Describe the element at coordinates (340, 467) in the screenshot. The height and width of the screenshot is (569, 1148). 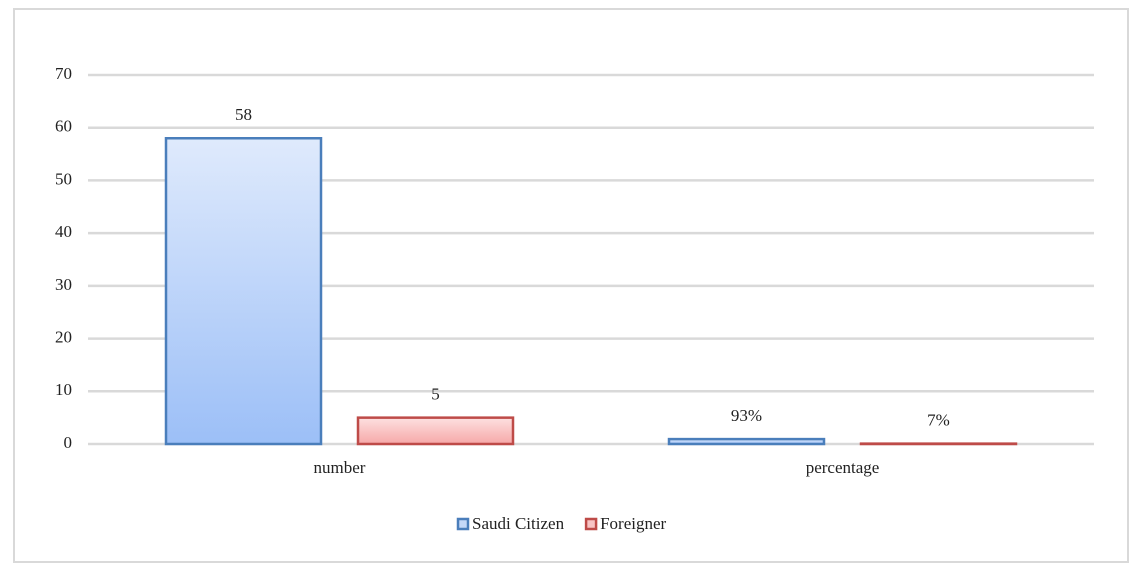
I see `x-tick-label: number` at that location.